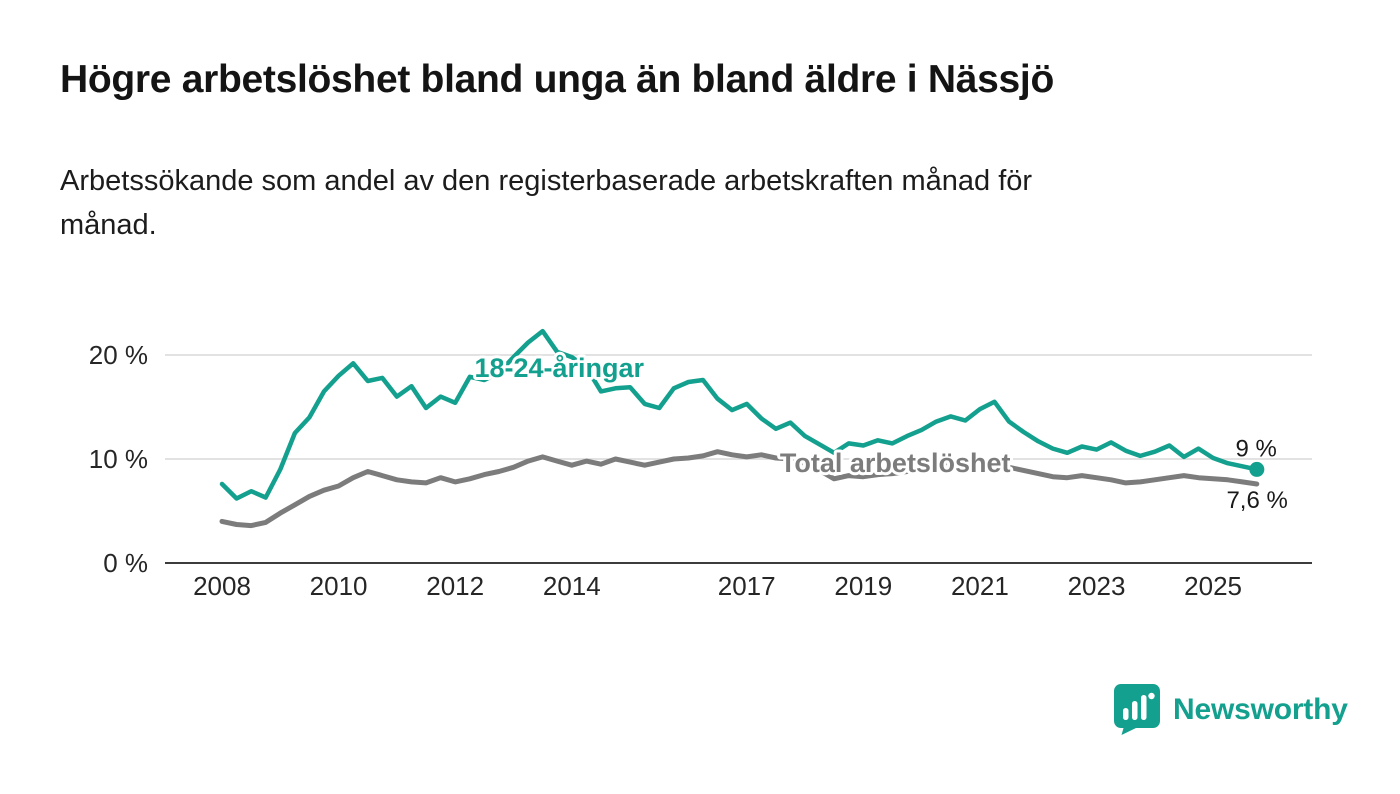 The width and height of the screenshot is (1400, 794). I want to click on total-unemployment-line, so click(739, 489).